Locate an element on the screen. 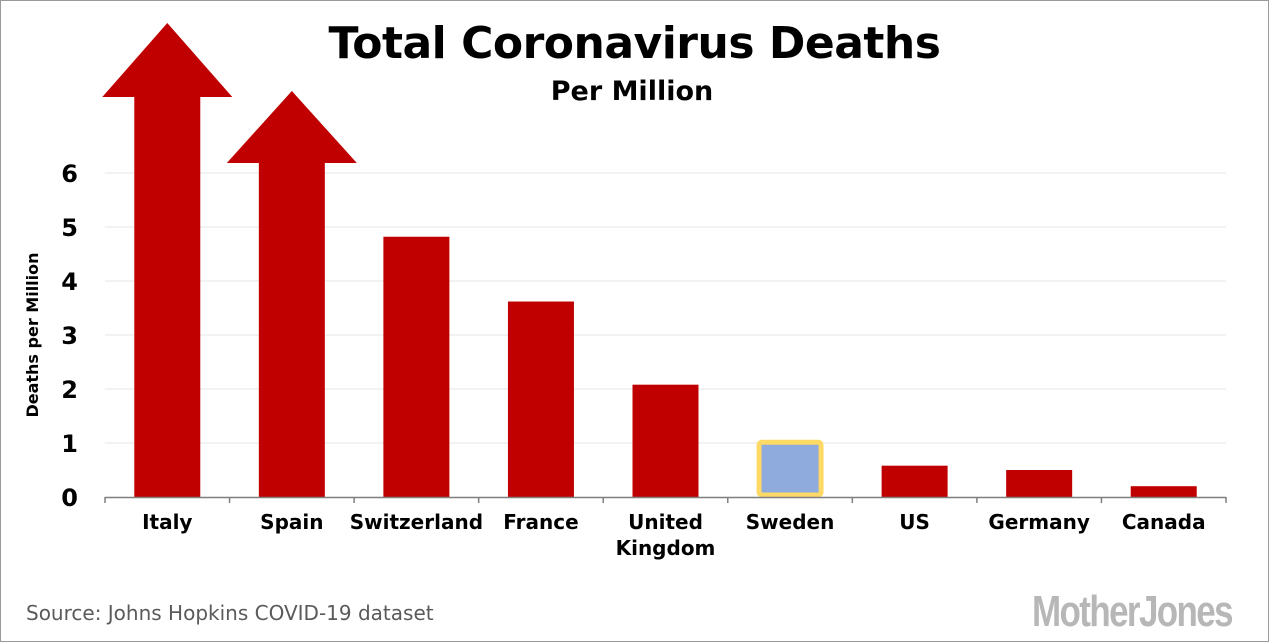  off-scale-arrow-spain is located at coordinates (291, 127).